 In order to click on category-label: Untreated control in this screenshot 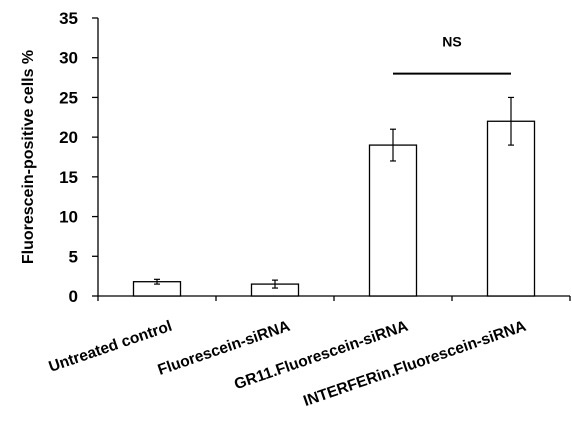, I will do `click(111, 347)`.